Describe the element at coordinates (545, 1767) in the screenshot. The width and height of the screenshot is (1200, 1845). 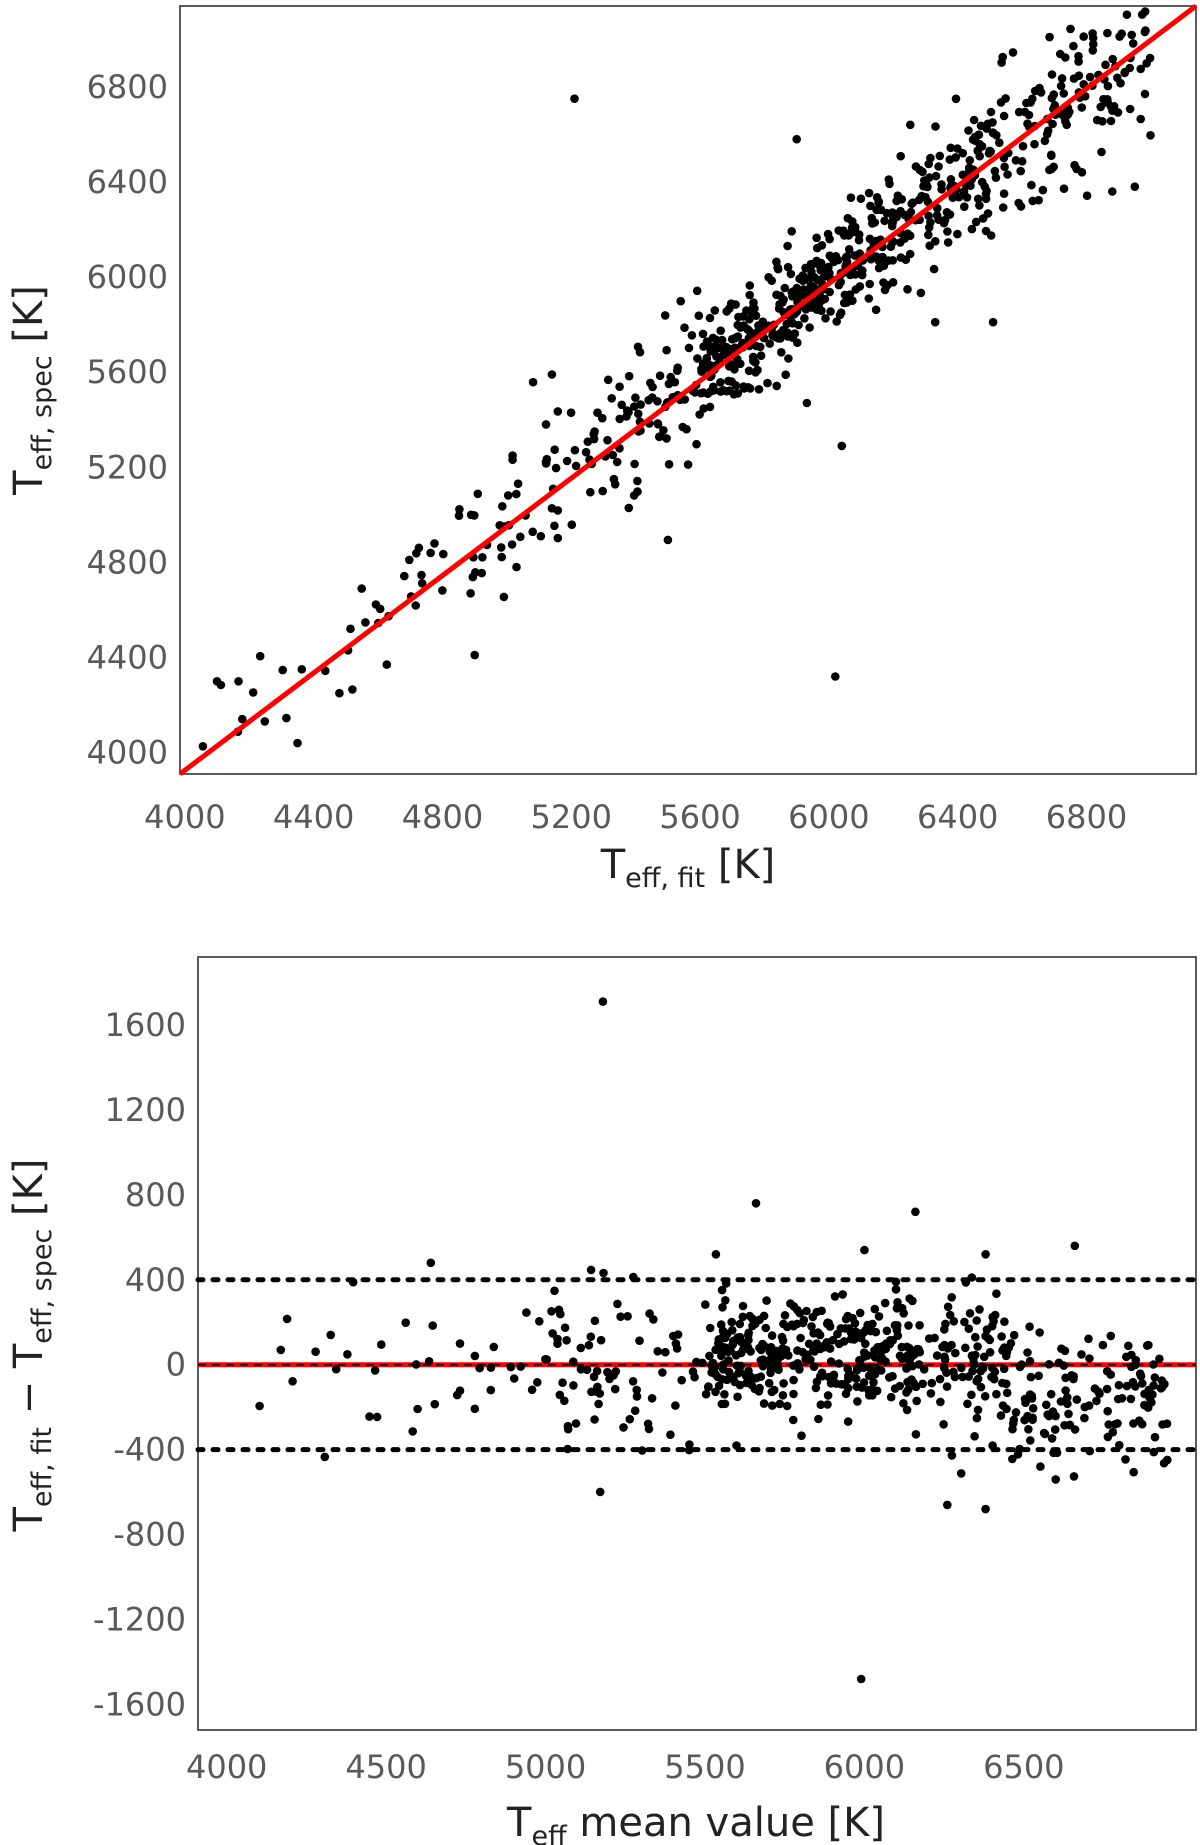
I see `bottom-x-tick-label: 5000` at that location.